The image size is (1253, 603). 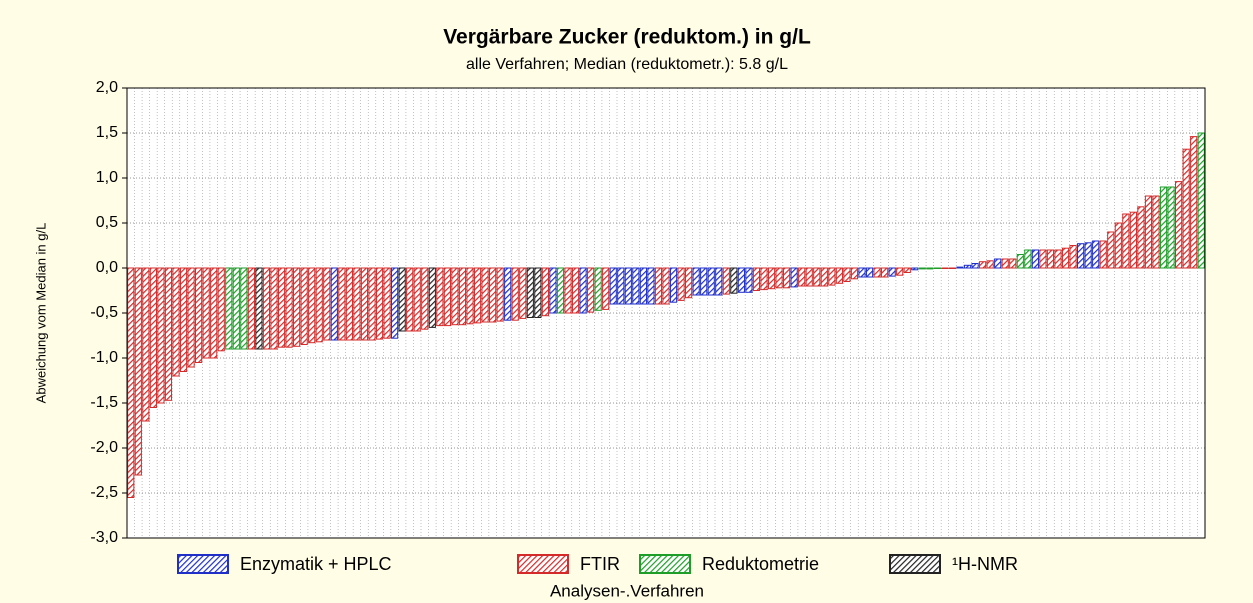 I want to click on y-axis-label: Abweichung vom Median in g/L, so click(x=40, y=313).